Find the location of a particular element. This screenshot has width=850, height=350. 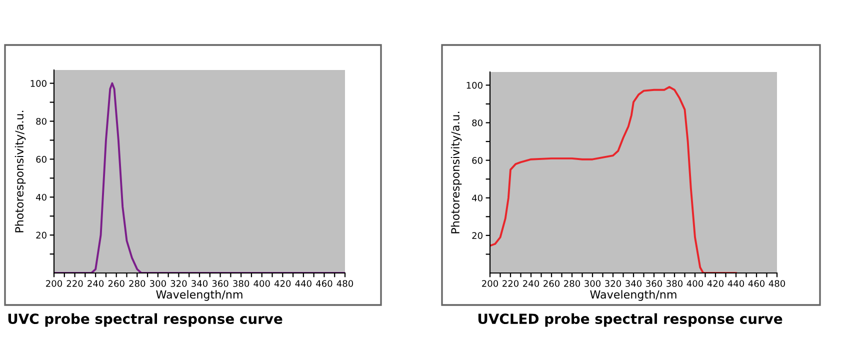

text: UVCLED probe spectral response curve is located at coordinates (630, 320).